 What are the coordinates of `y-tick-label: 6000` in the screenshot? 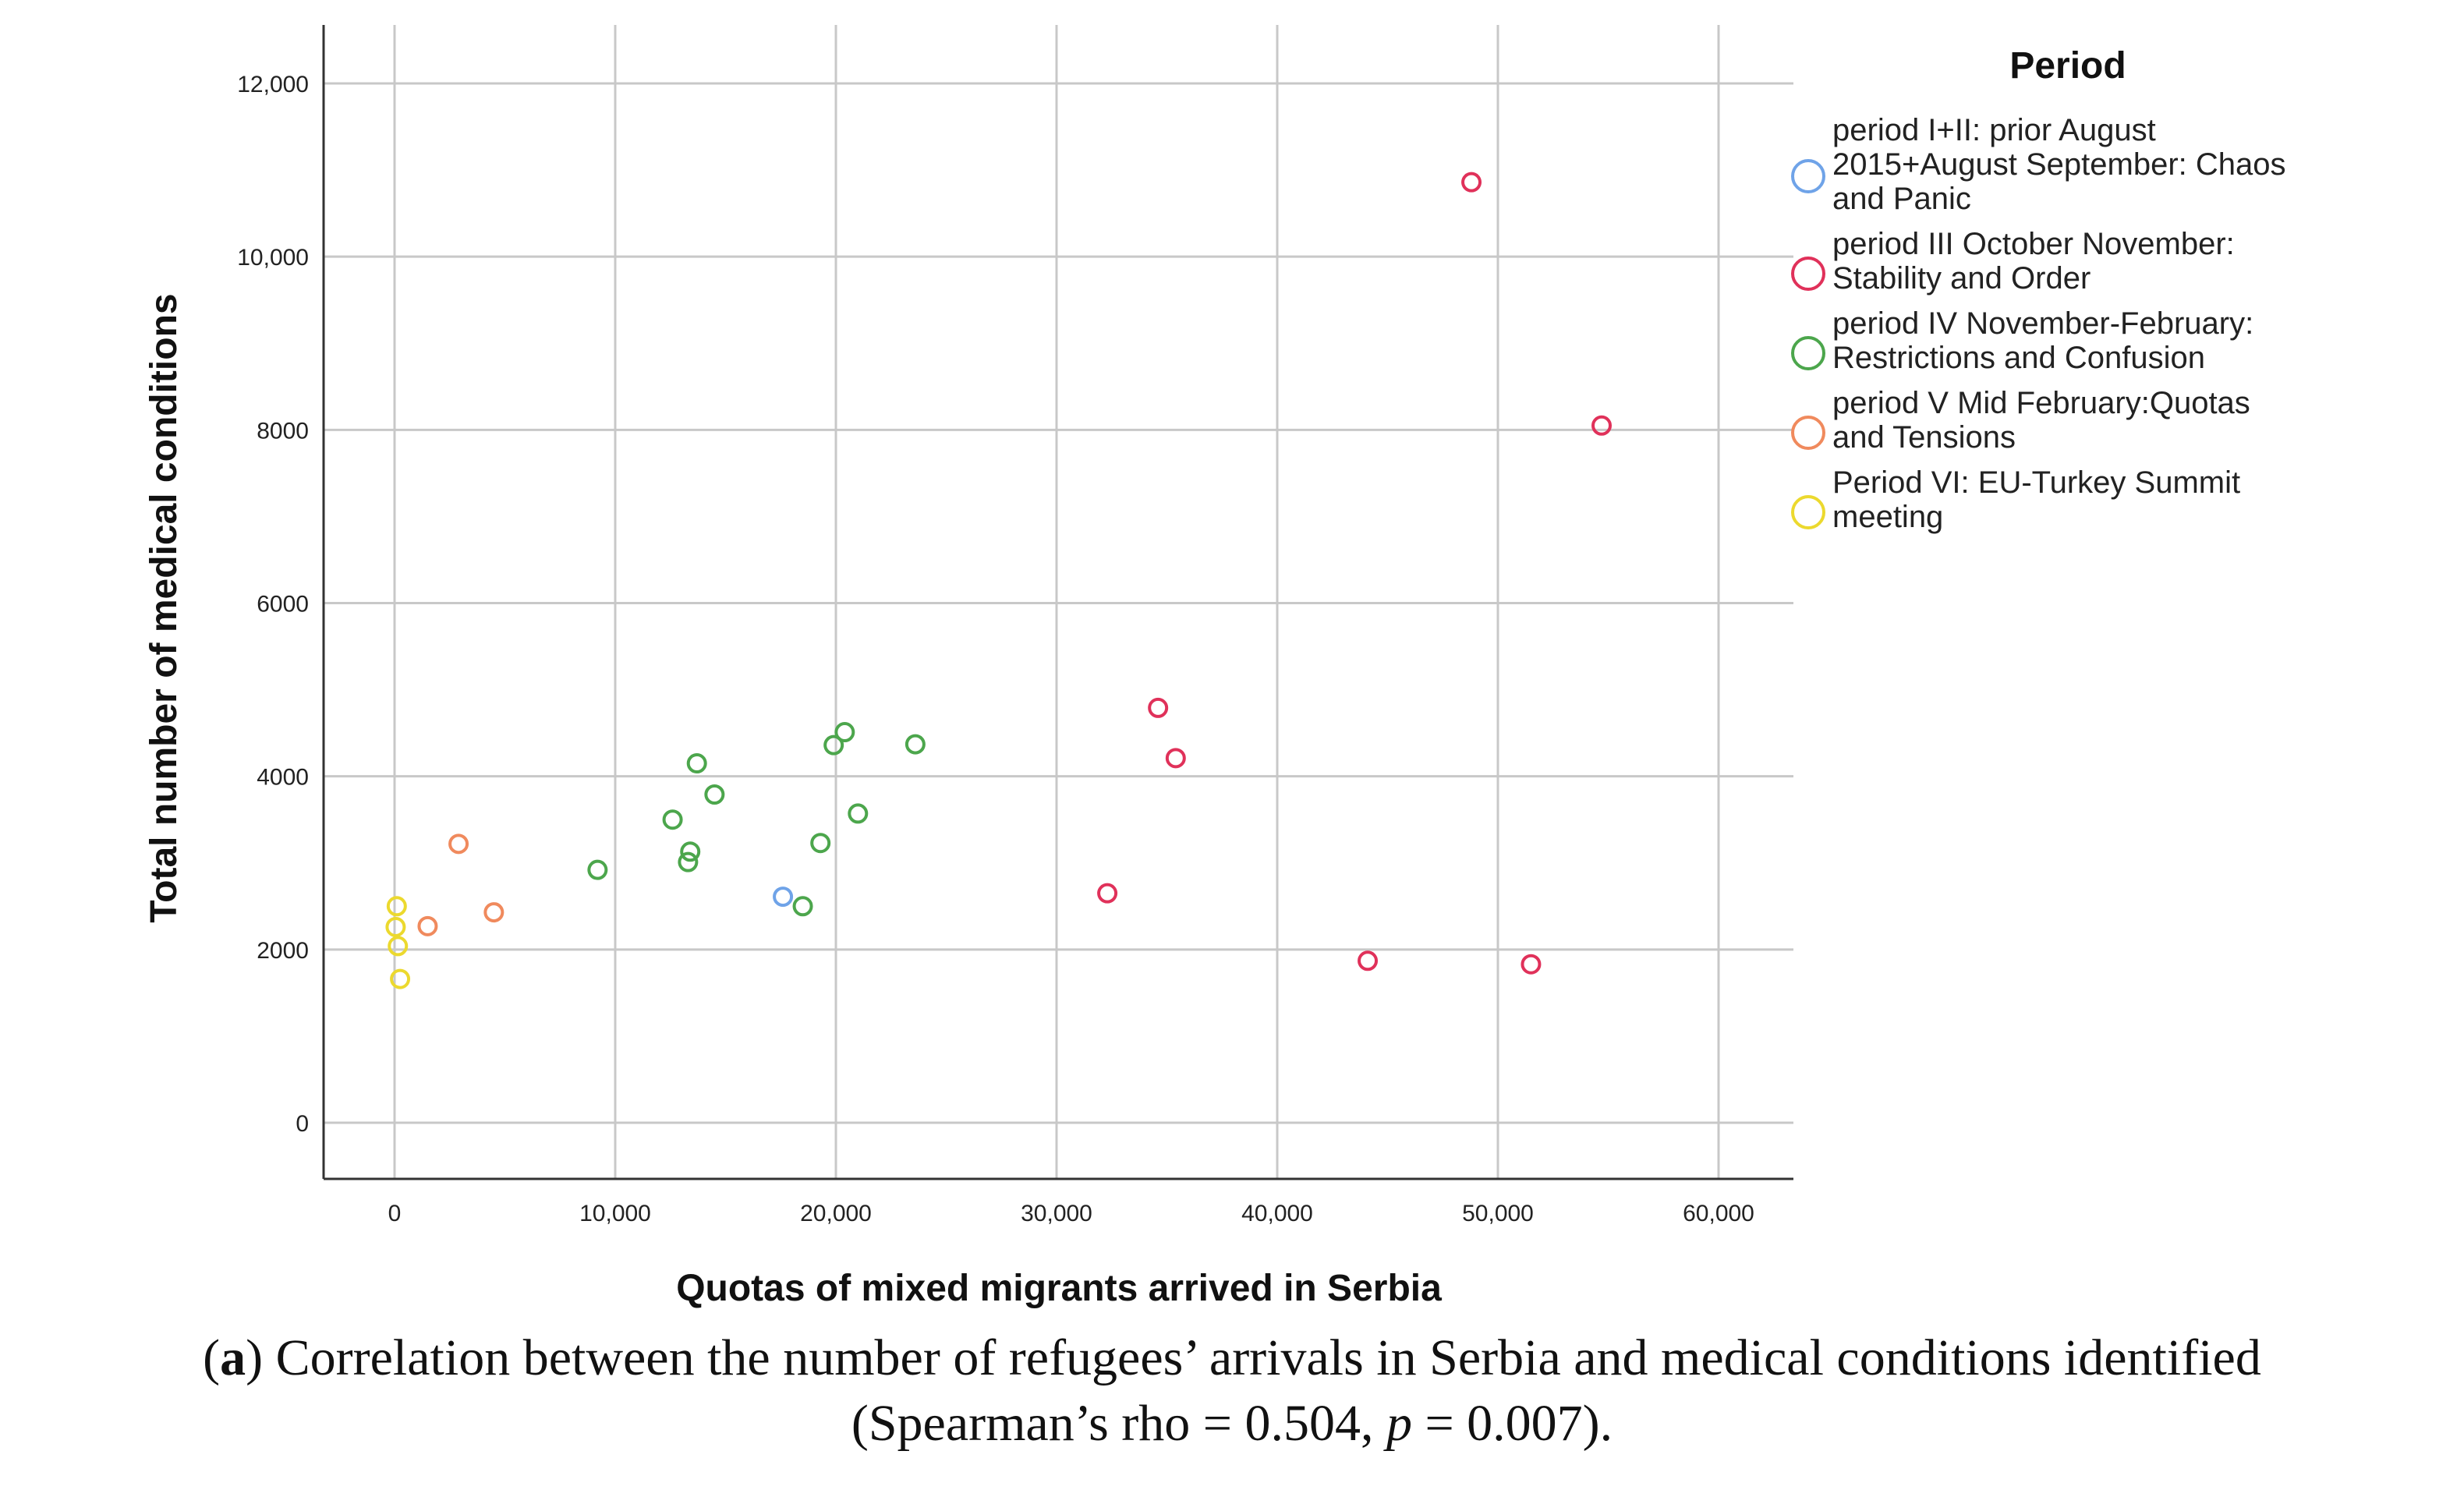 It's located at (283, 605).